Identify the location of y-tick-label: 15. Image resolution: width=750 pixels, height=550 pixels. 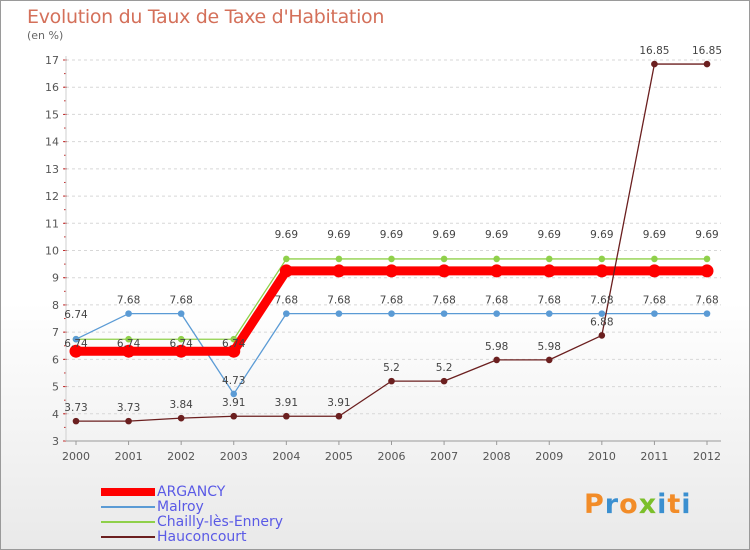
(52, 114).